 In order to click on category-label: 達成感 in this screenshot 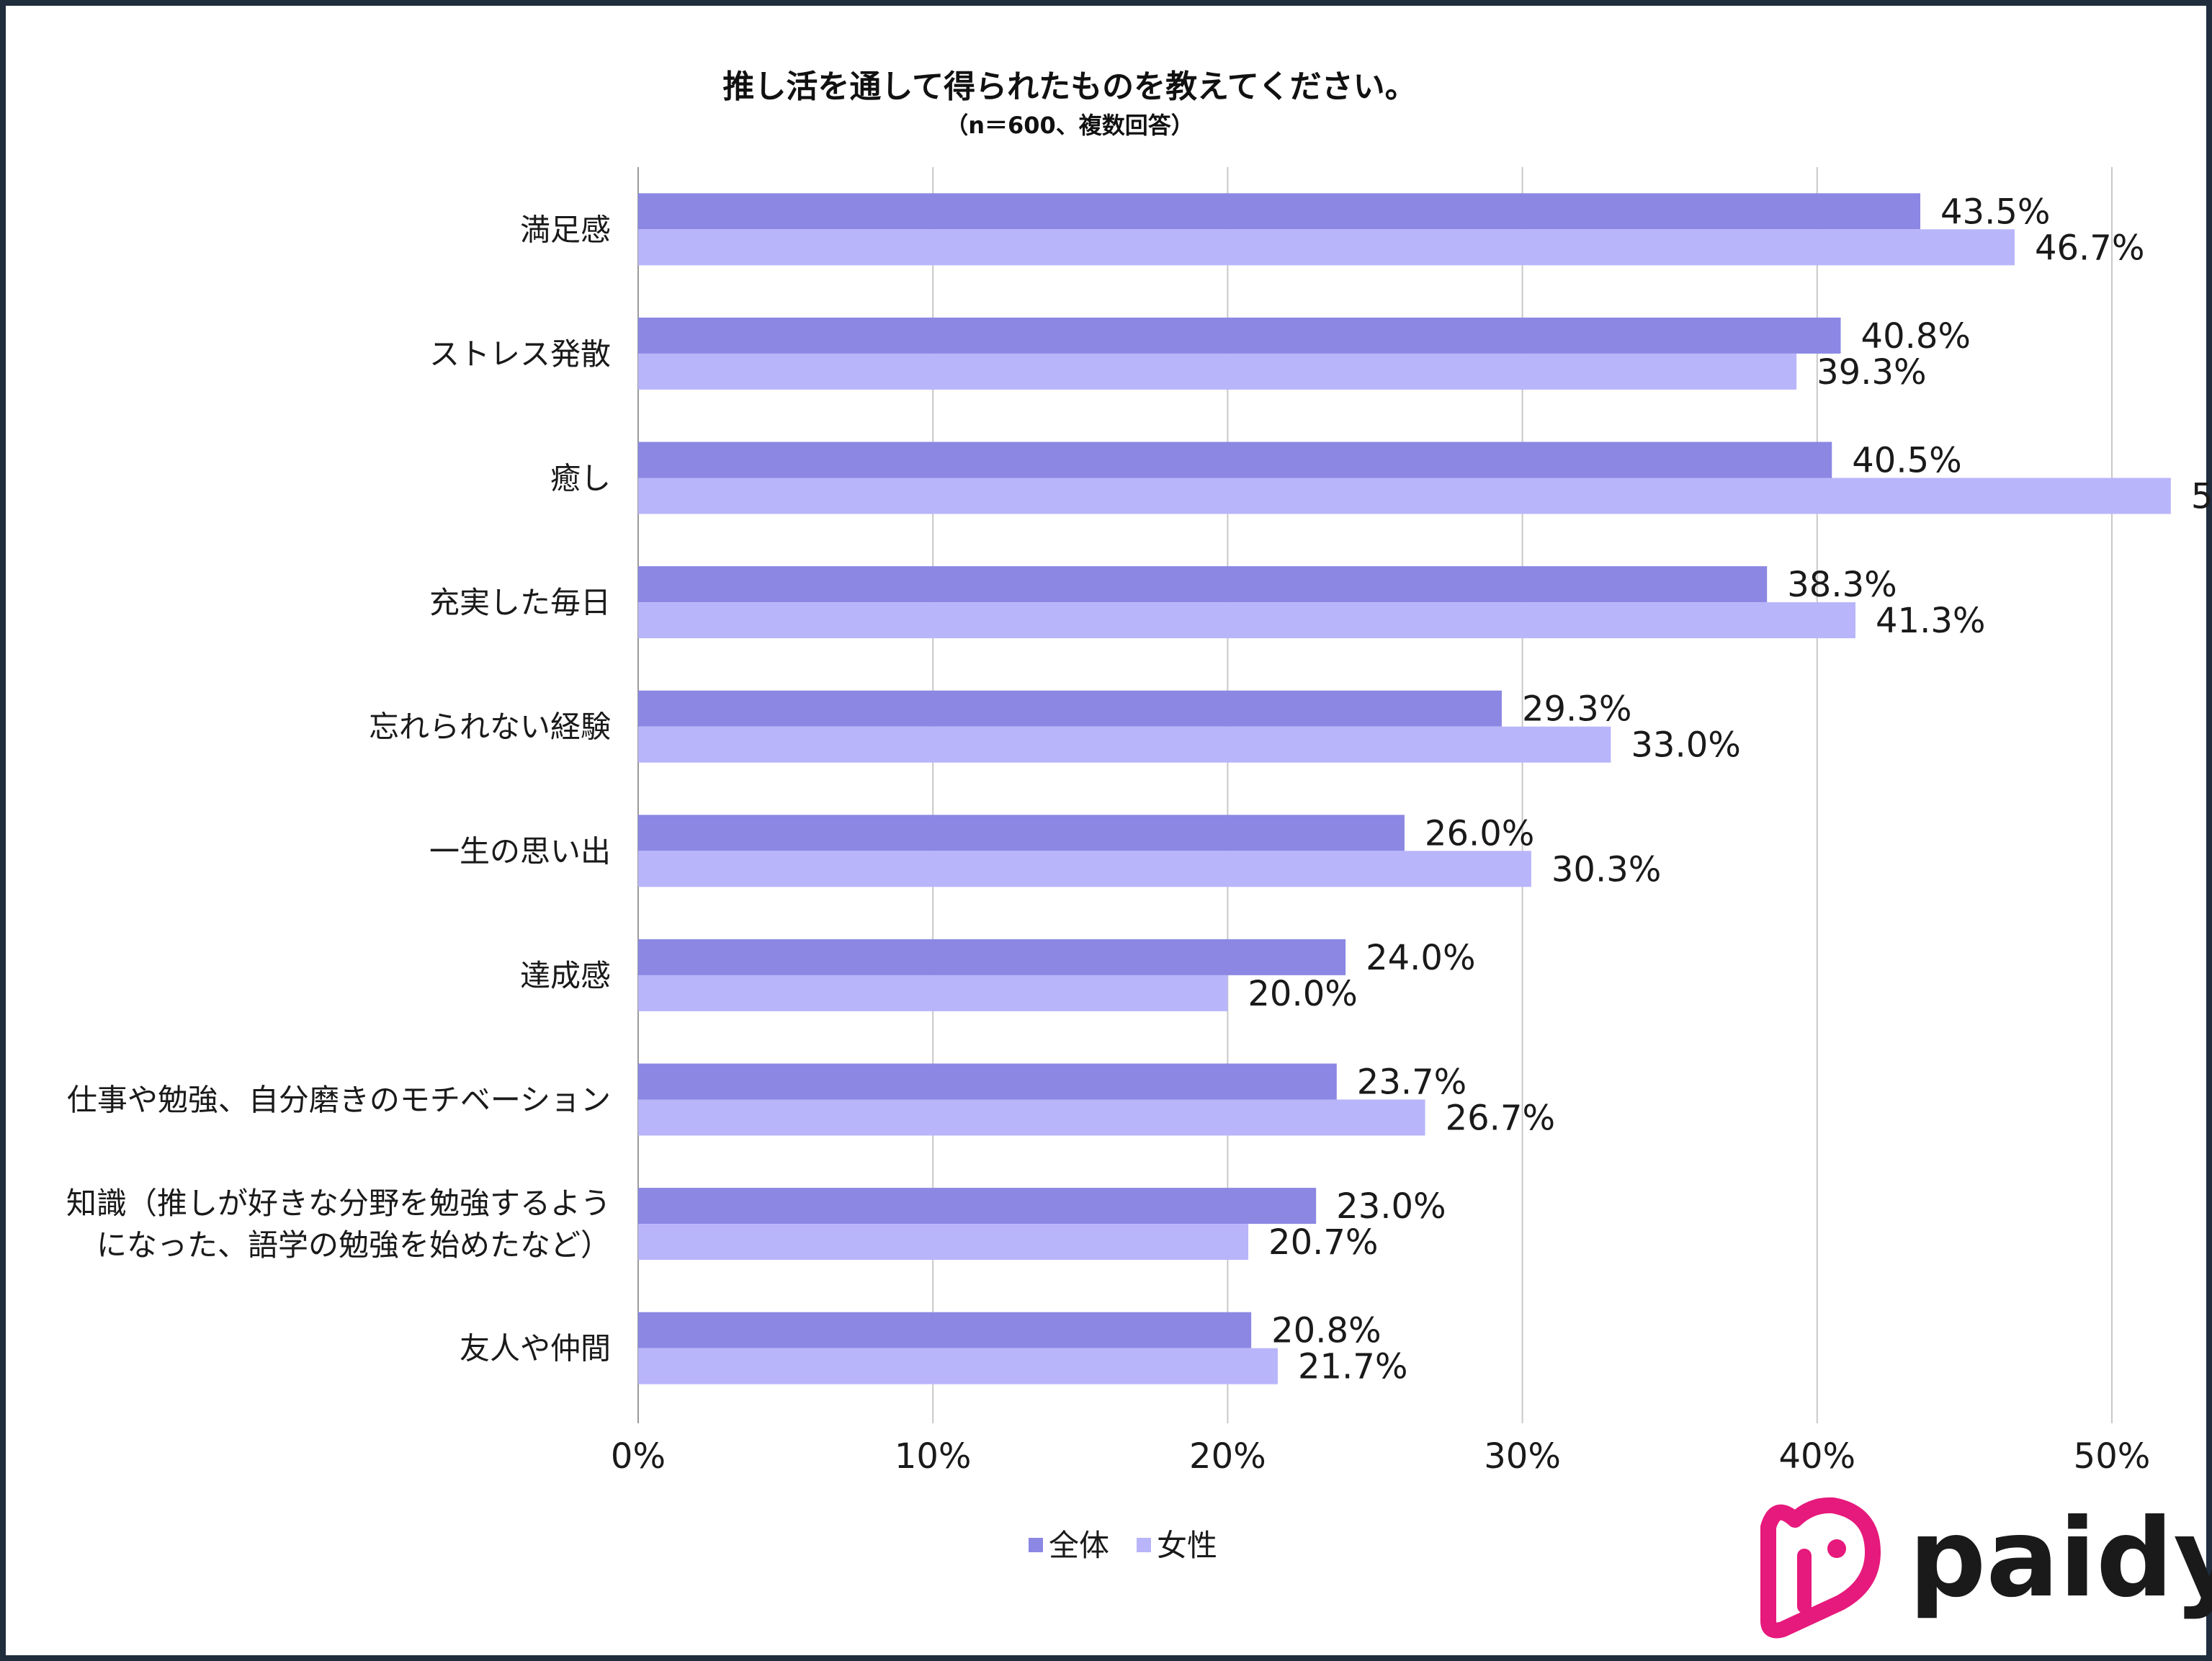, I will do `click(565, 975)`.